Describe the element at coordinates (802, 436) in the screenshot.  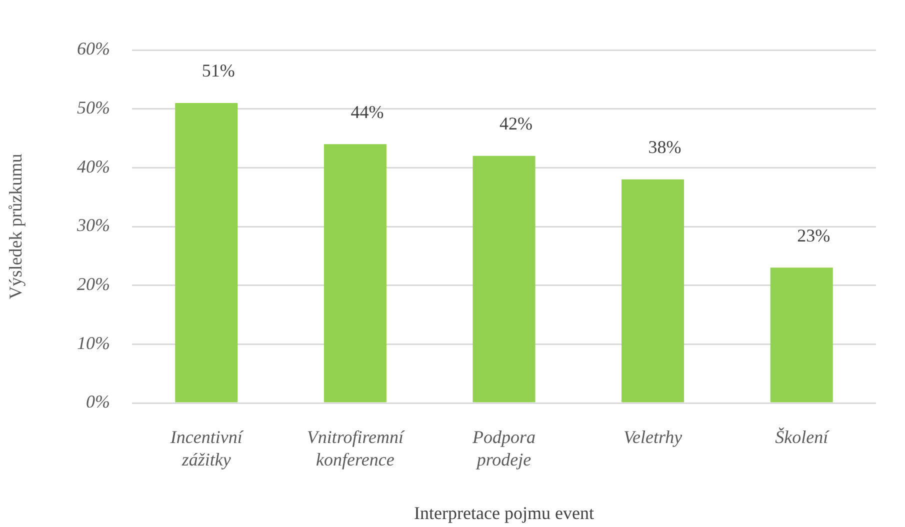
I see `x-tick-label: Školení` at that location.